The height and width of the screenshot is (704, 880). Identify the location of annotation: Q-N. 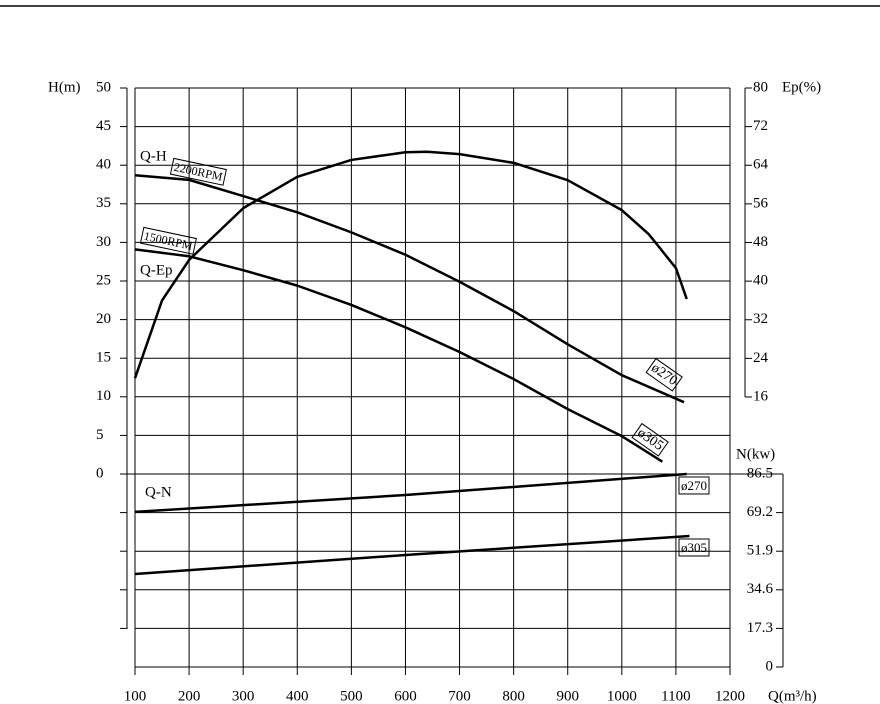
(158, 492).